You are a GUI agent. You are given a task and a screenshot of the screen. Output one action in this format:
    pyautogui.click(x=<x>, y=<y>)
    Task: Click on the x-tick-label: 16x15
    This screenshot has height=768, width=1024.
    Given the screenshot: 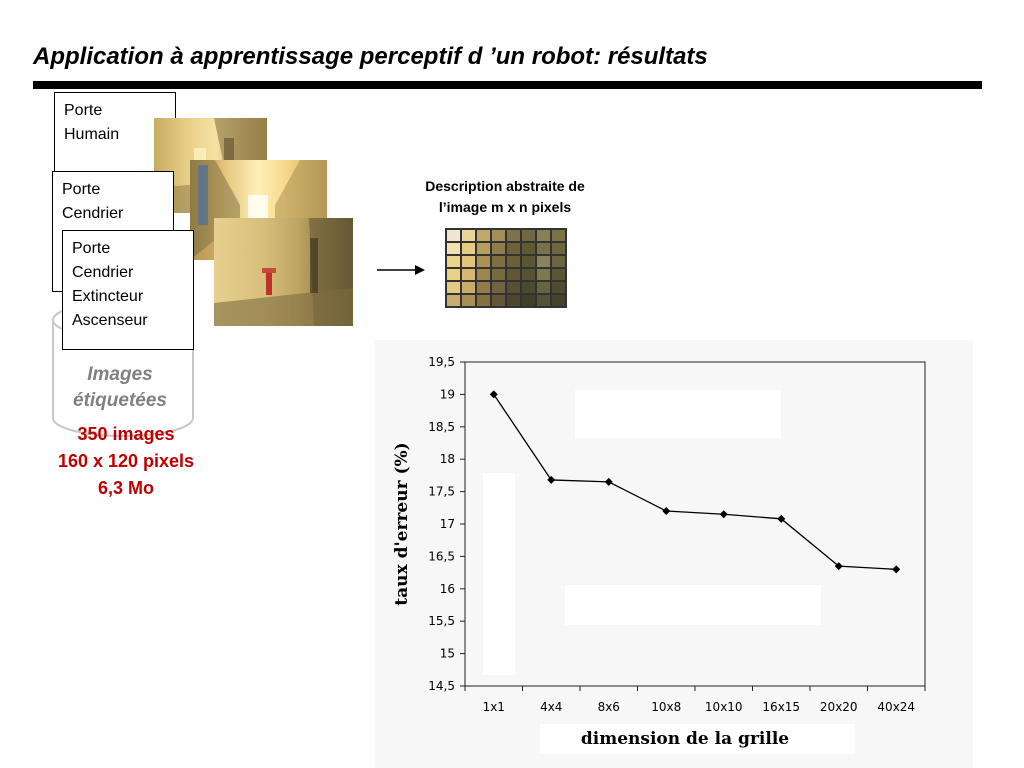 What is the action you would take?
    pyautogui.click(x=781, y=707)
    